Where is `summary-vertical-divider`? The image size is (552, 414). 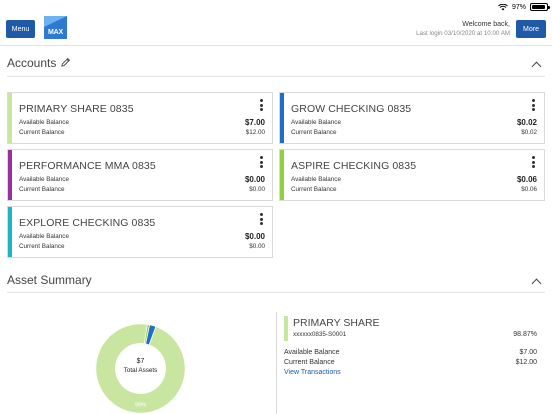
summary-vertical-divider is located at coordinates (276, 363).